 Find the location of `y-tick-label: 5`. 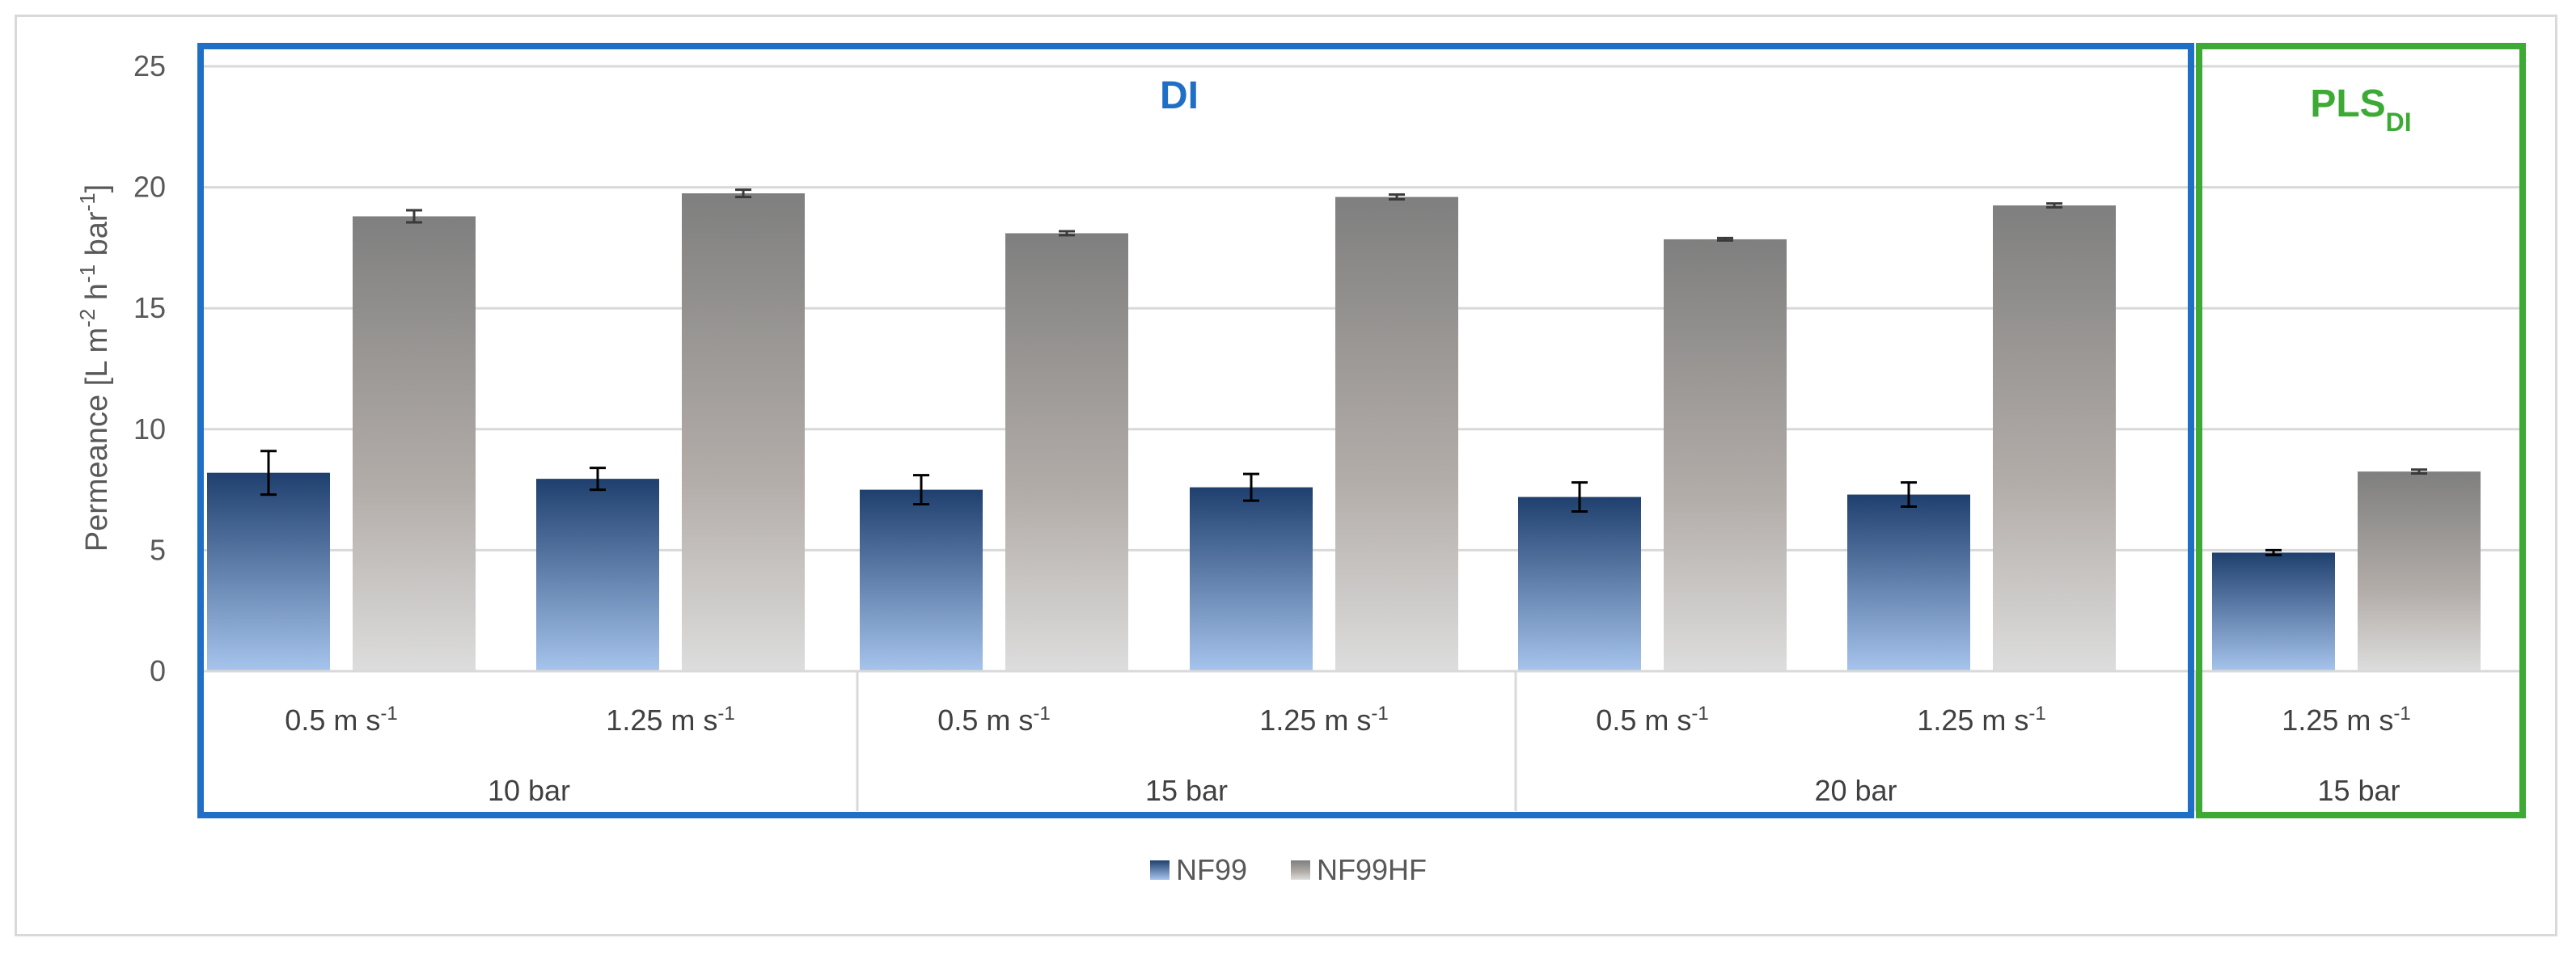

y-tick-label: 5 is located at coordinates (158, 549).